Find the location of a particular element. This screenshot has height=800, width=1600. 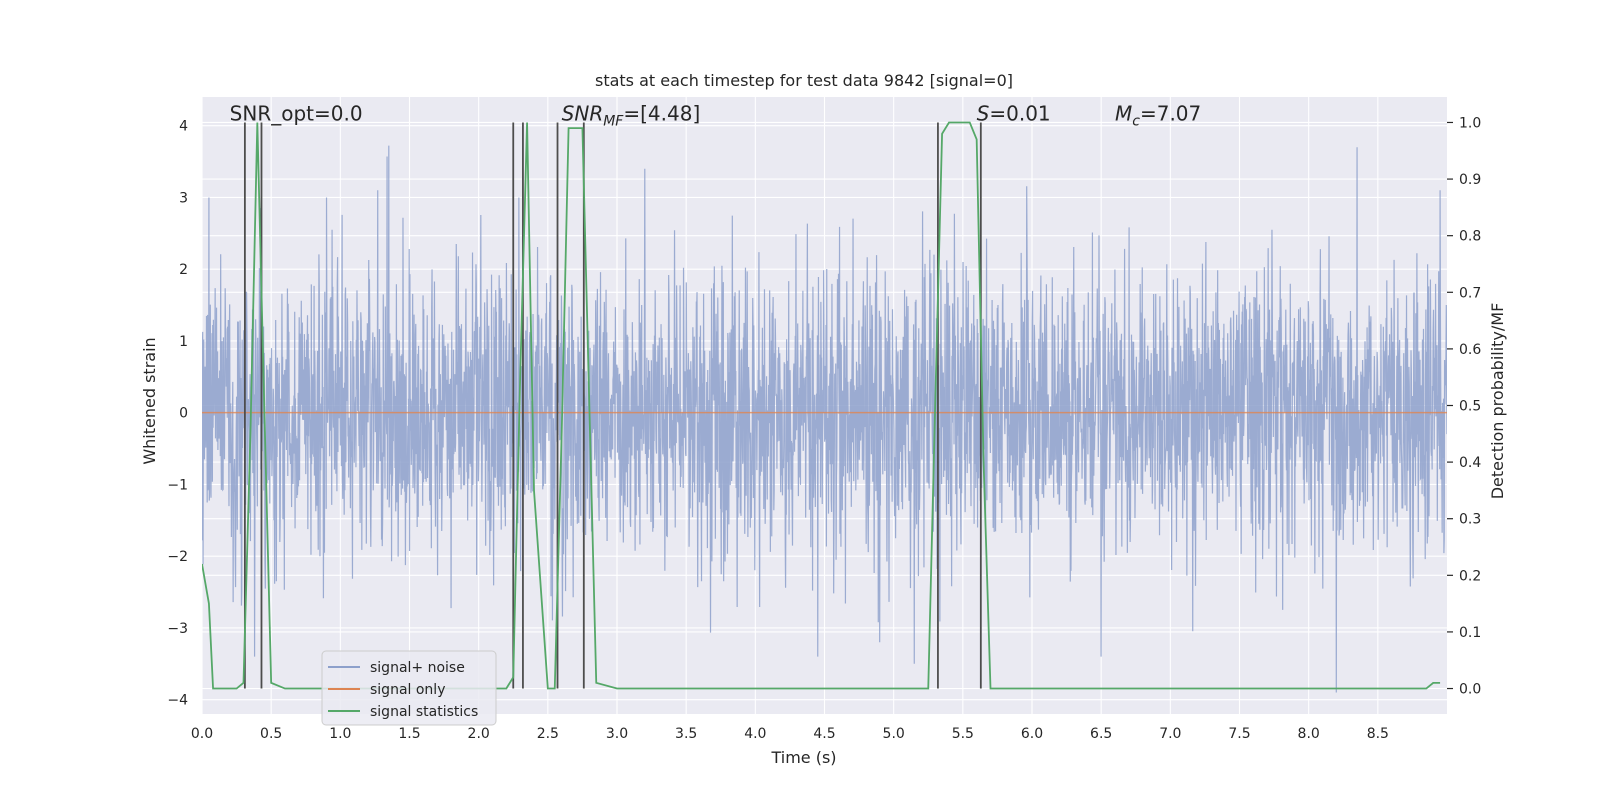

x-tick-label: 5.5 is located at coordinates (963, 734).